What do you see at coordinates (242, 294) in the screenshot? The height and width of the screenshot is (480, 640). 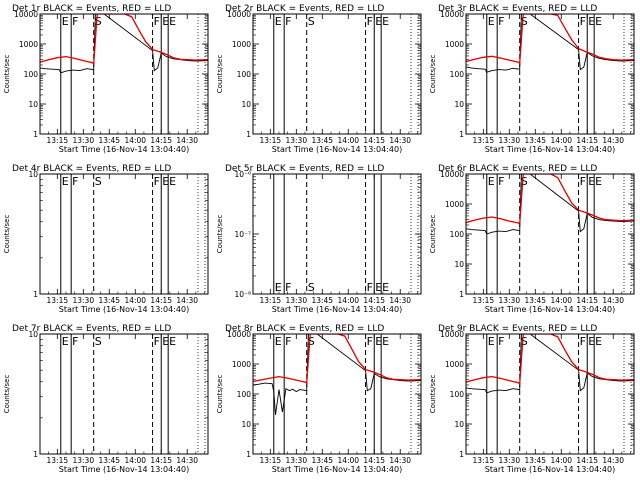 I see `y-tick-label: 10⁻⁸` at bounding box center [242, 294].